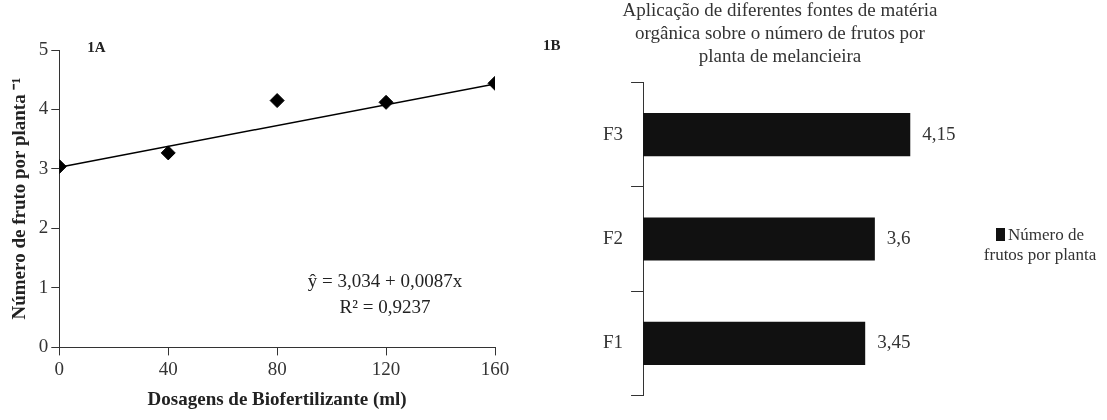 Image resolution: width=1107 pixels, height=420 pixels. What do you see at coordinates (43, 108) in the screenshot?
I see `y-tick-label: 4` at bounding box center [43, 108].